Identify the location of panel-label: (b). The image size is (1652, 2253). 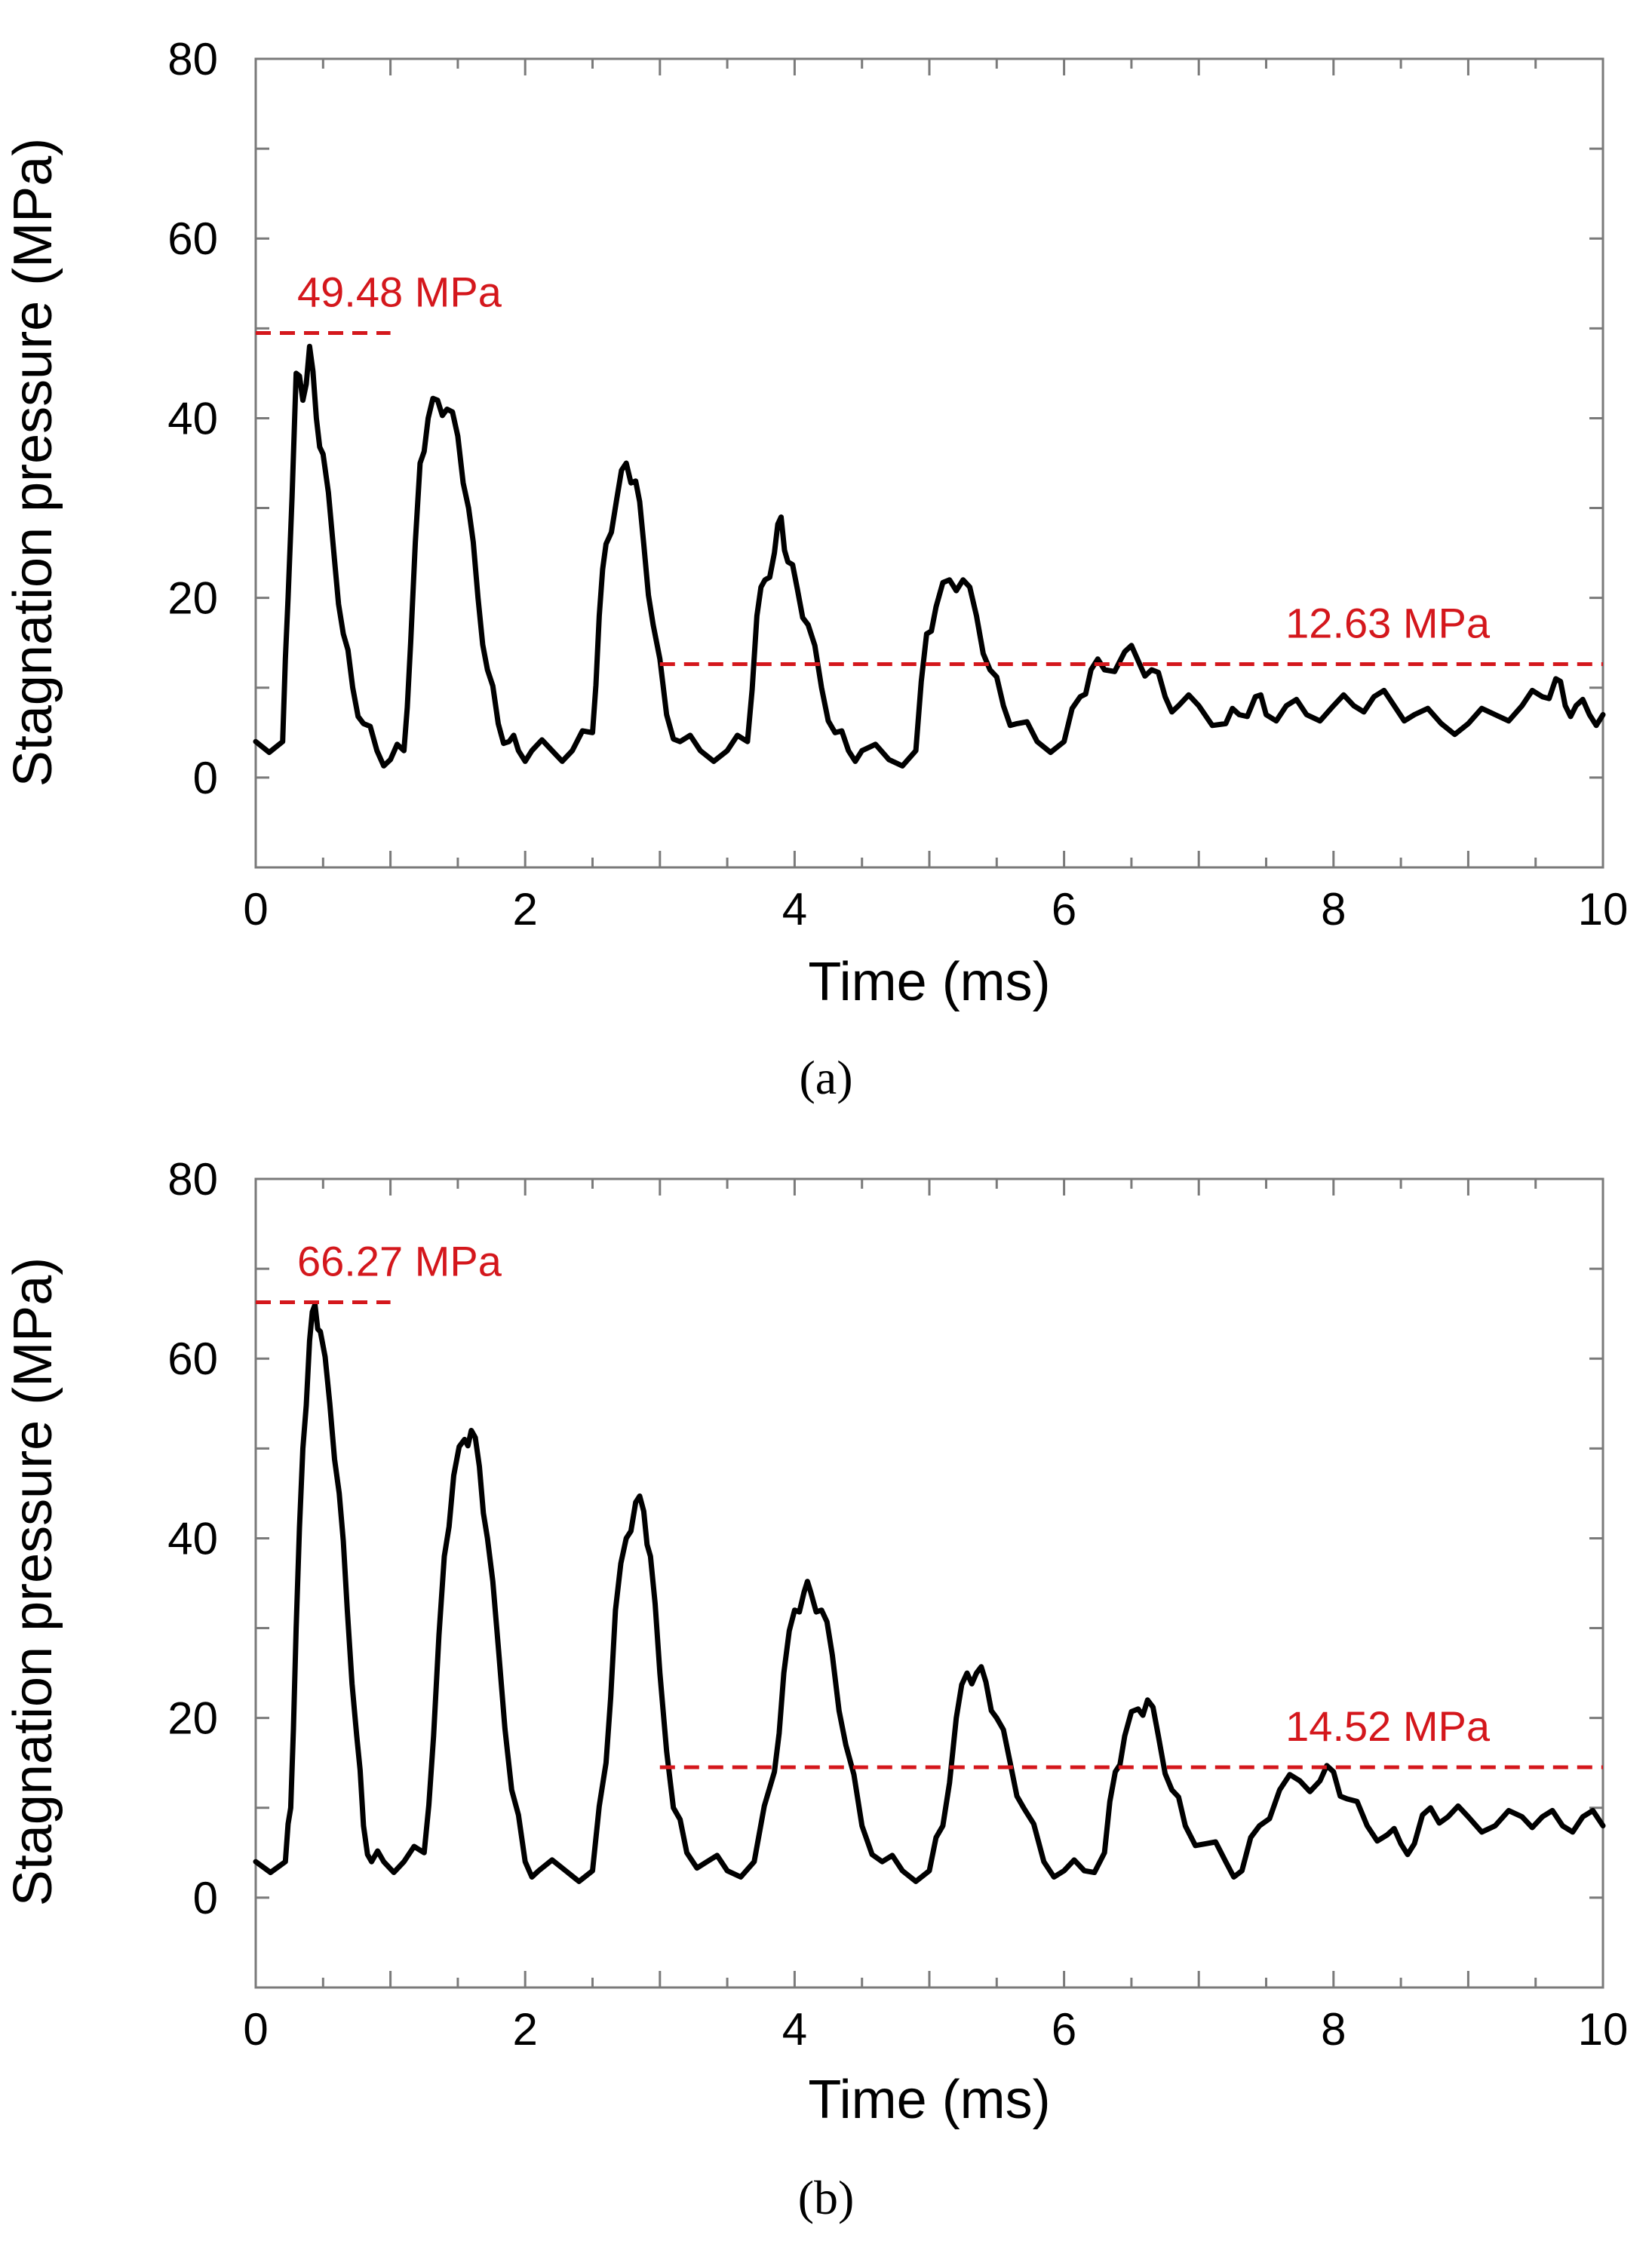
(827, 2198).